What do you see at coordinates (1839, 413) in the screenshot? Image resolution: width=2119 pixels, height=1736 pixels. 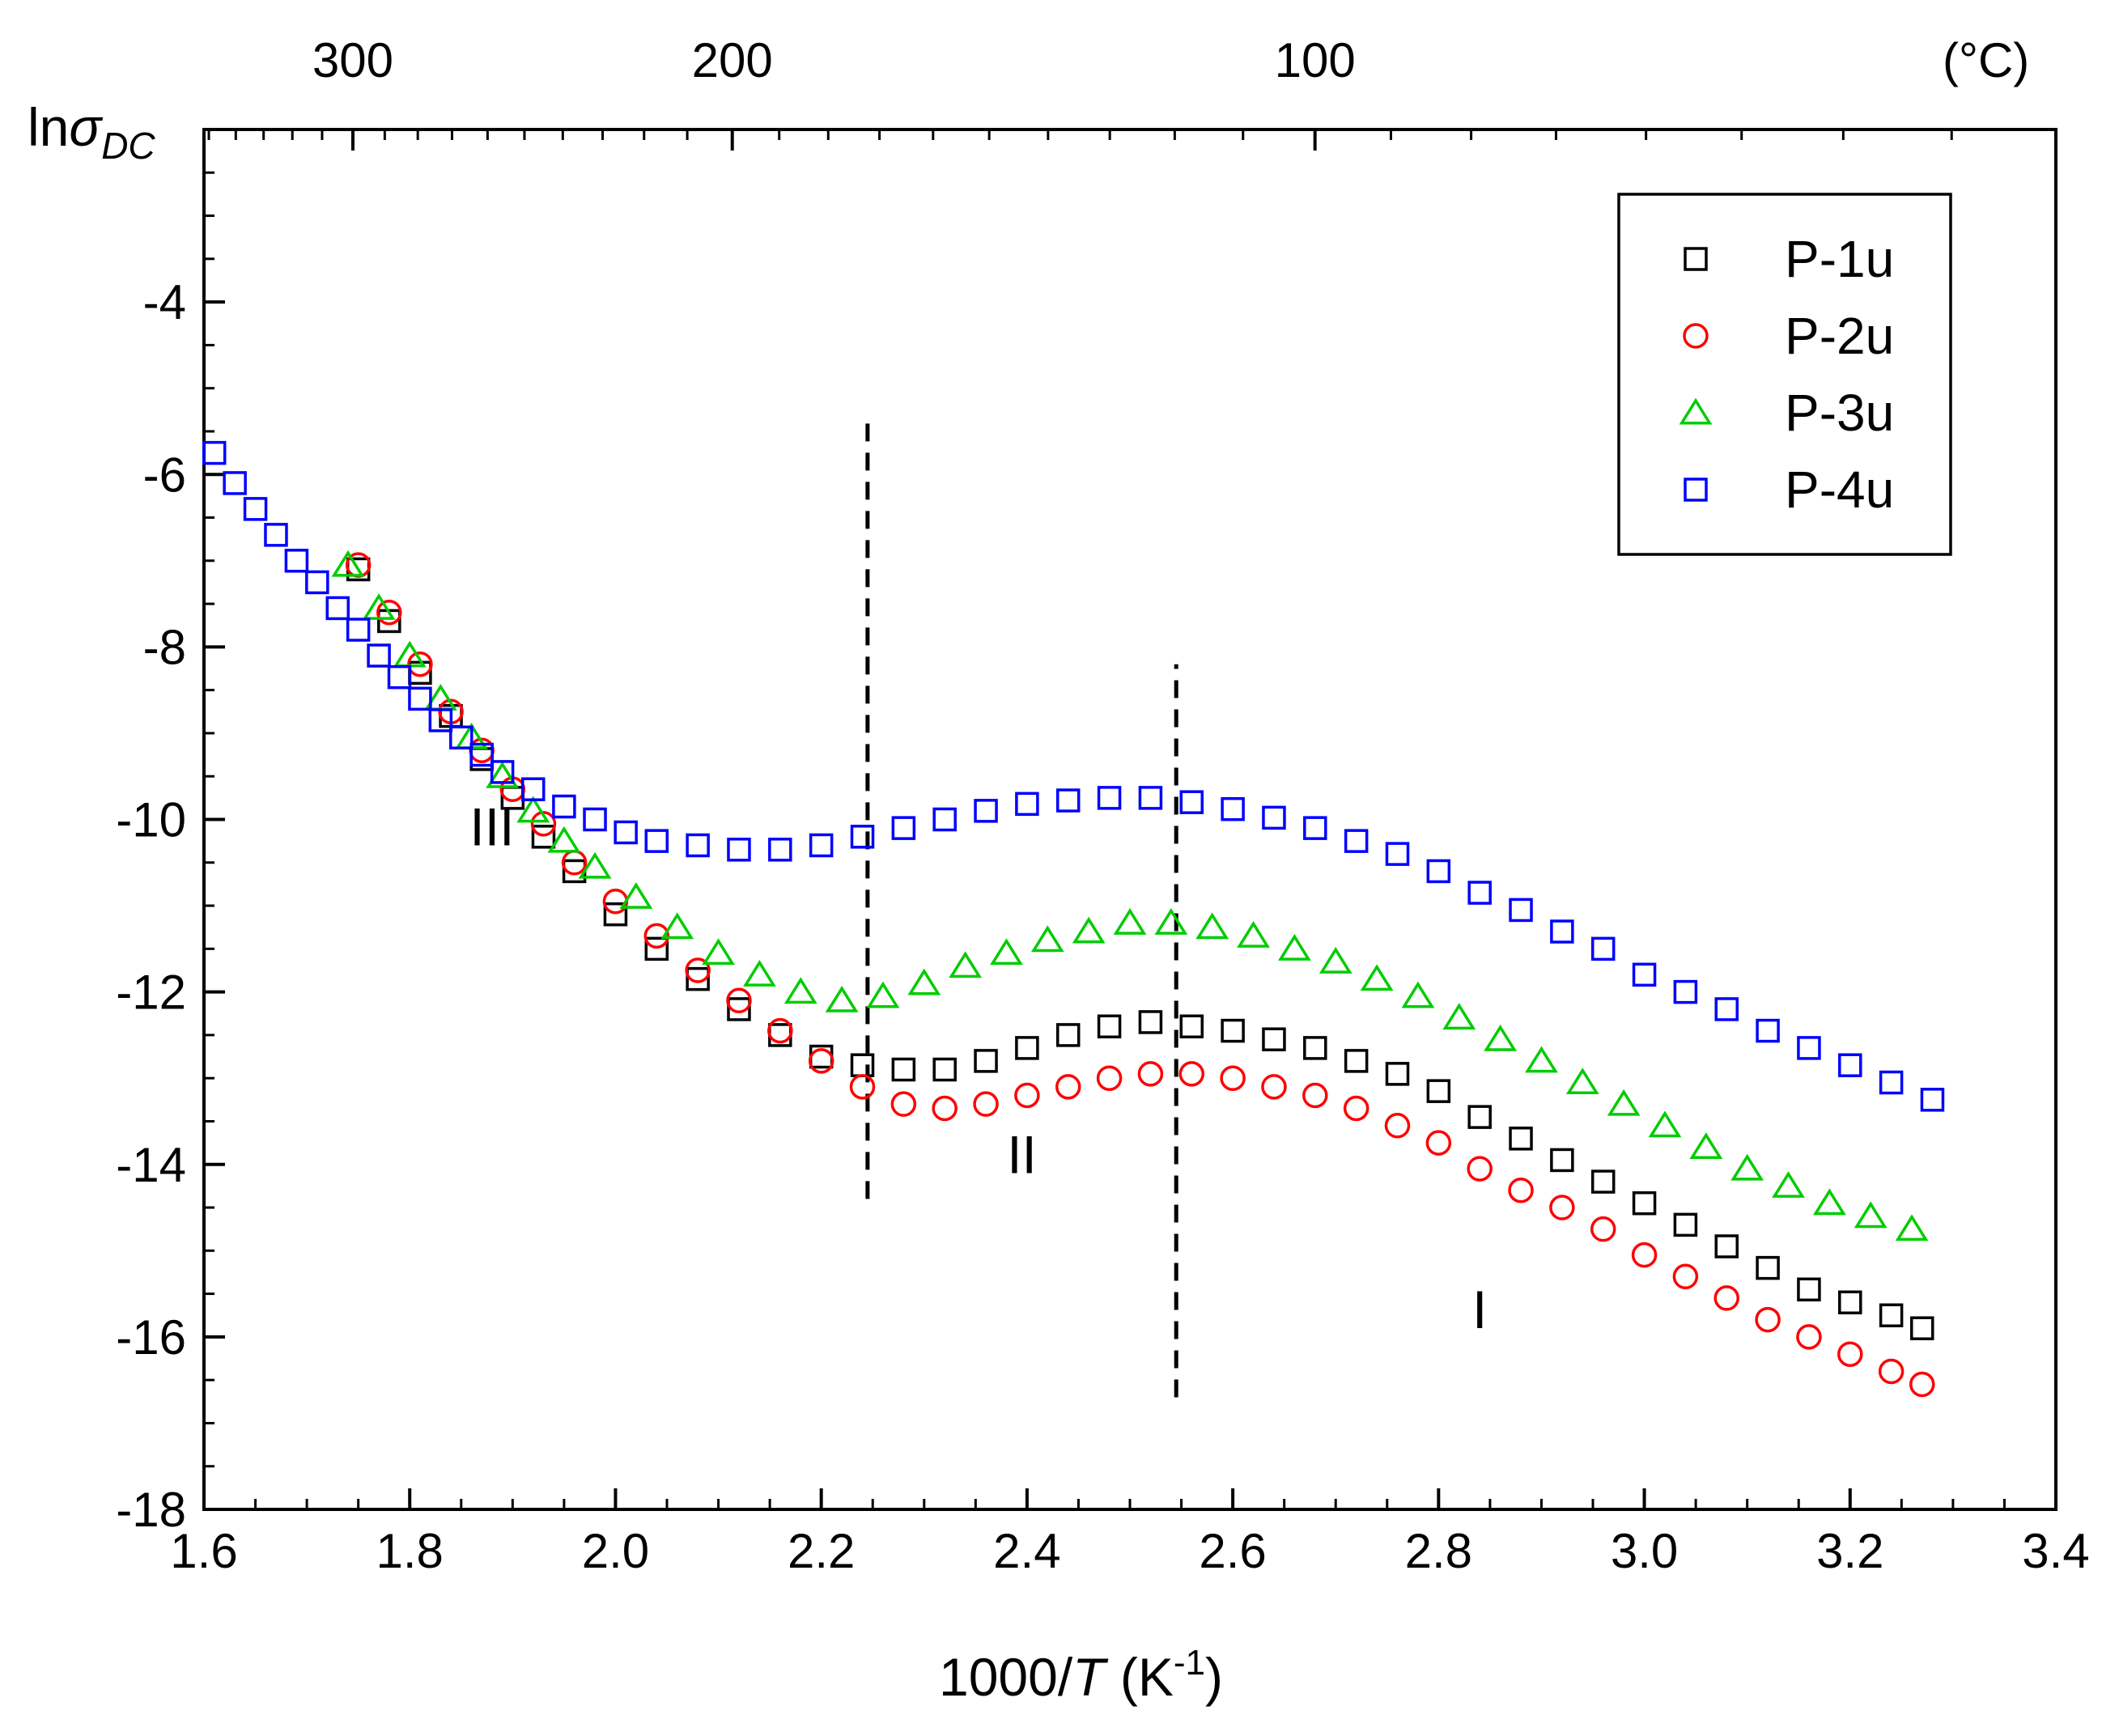 I see `legend-label: P-3u` at bounding box center [1839, 413].